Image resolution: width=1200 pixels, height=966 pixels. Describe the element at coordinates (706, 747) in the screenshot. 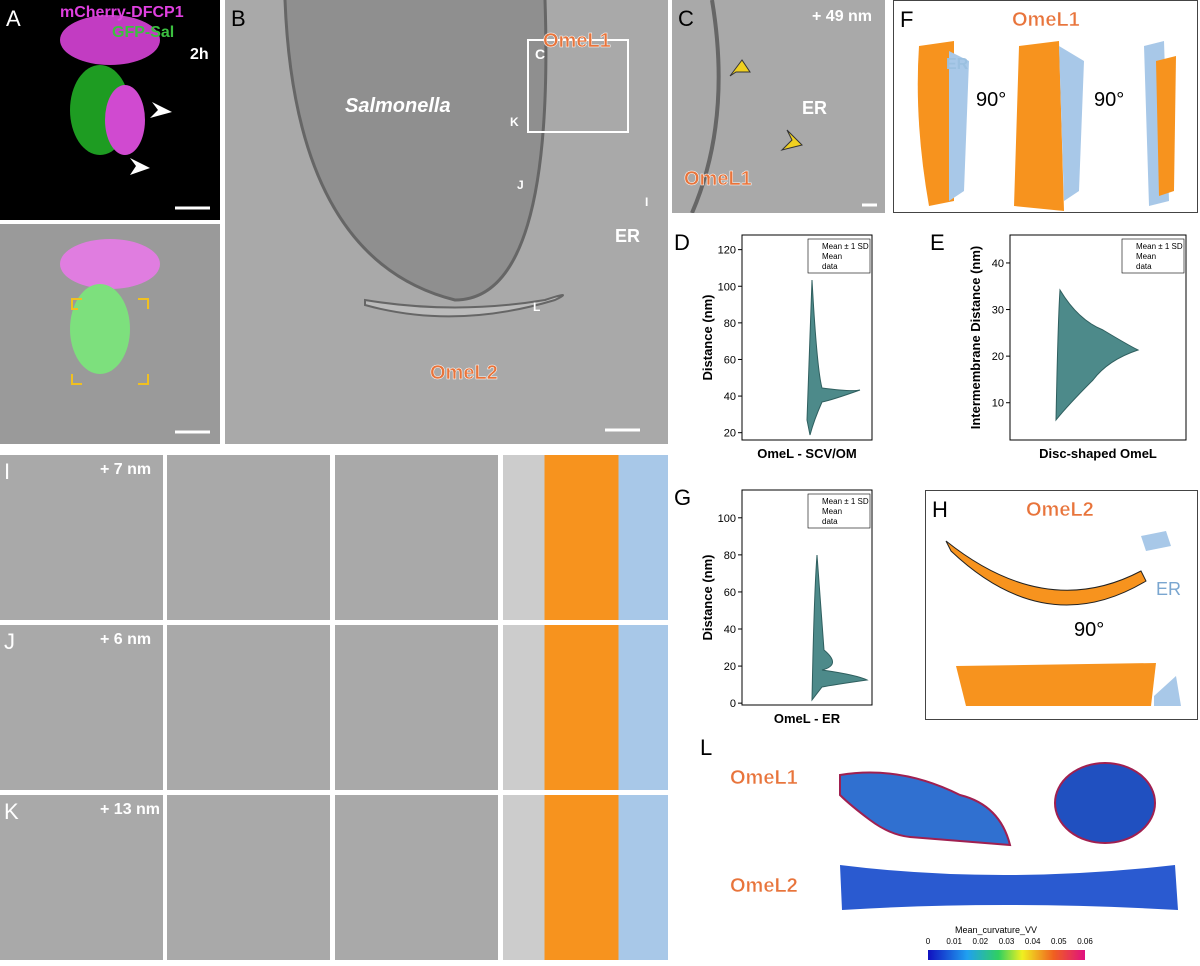

I see `panel-letter: L` at that location.